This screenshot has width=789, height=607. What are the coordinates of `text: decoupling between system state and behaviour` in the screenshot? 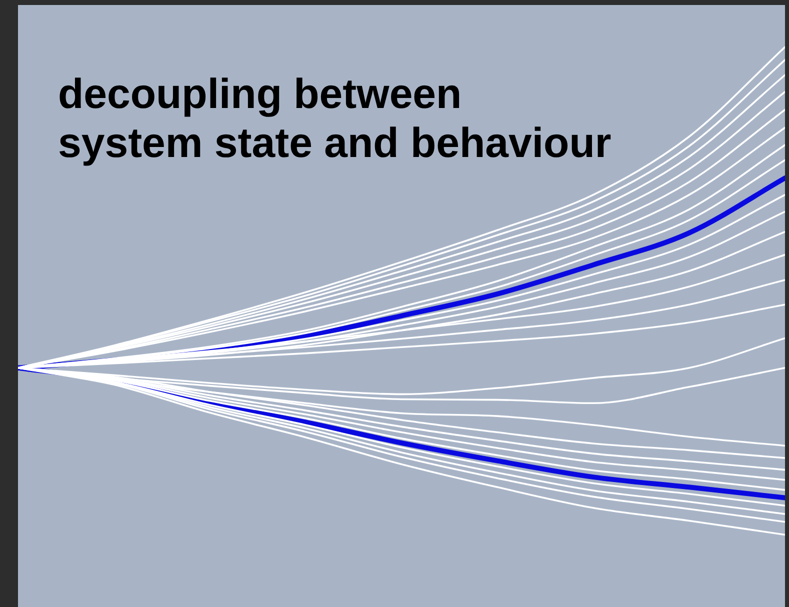 It's located at (335, 118).